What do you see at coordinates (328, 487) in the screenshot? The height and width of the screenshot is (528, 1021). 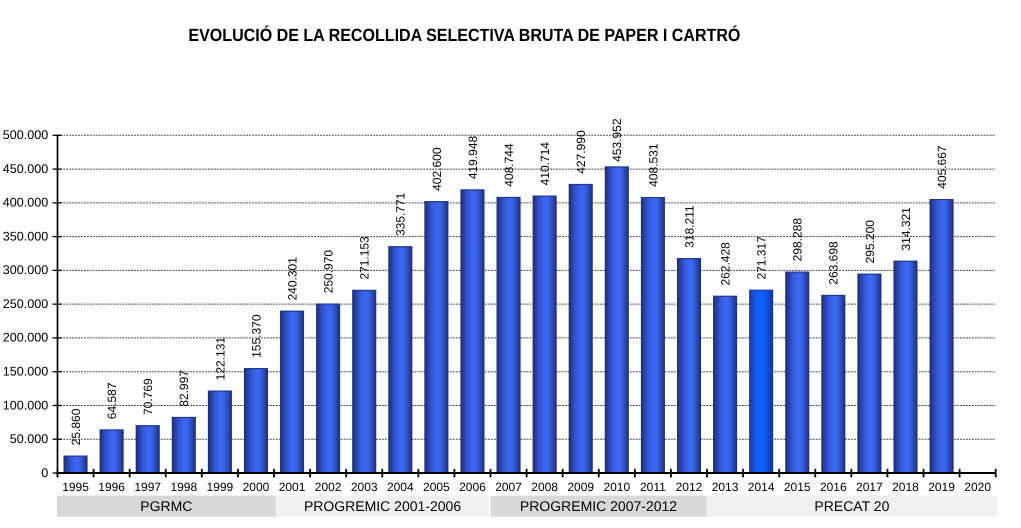 I see `svg-text: 2002` at bounding box center [328, 487].